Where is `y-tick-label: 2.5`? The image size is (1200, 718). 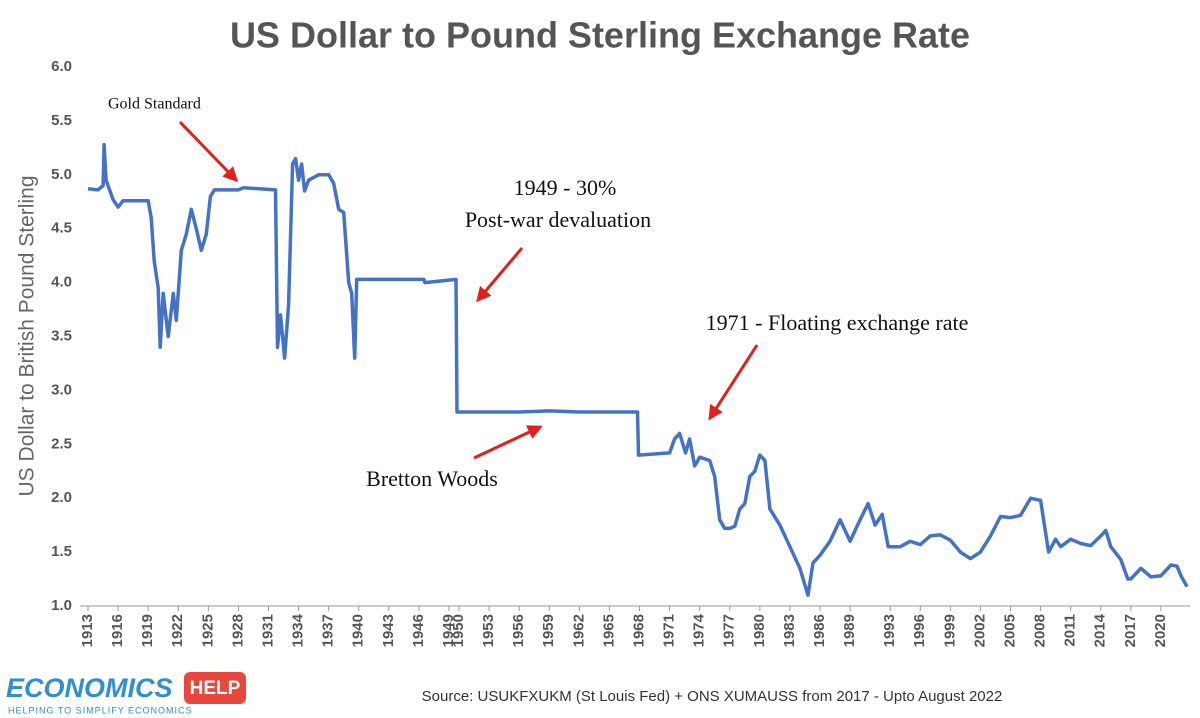 y-tick-label: 2.5 is located at coordinates (61, 443).